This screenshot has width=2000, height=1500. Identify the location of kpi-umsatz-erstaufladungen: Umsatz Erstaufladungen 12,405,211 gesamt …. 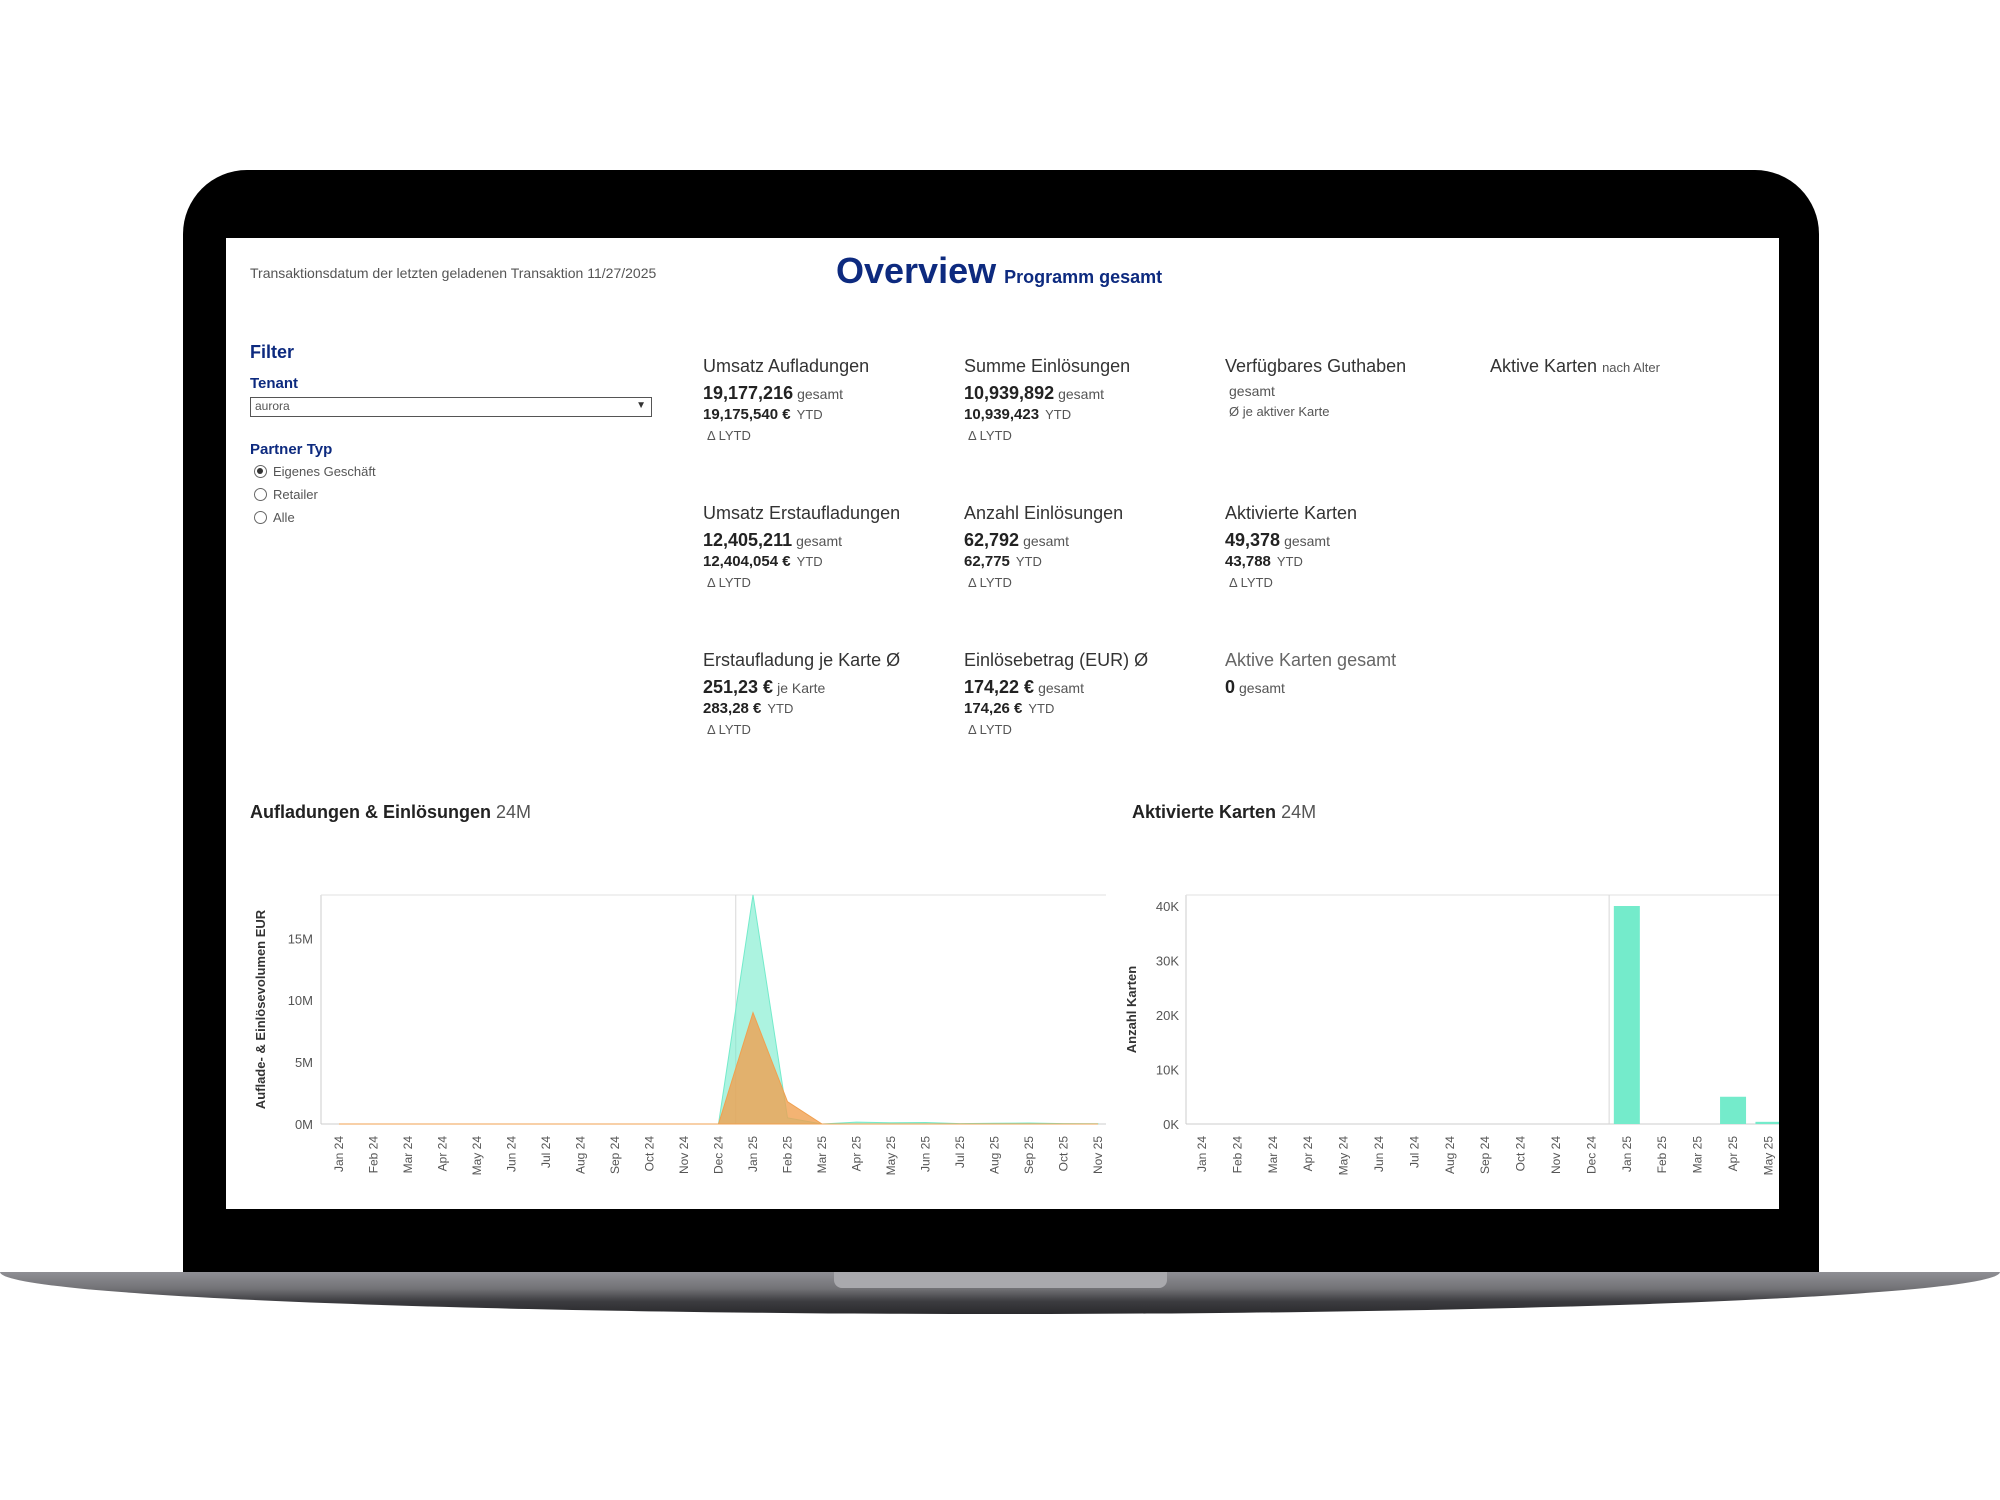
(818, 546).